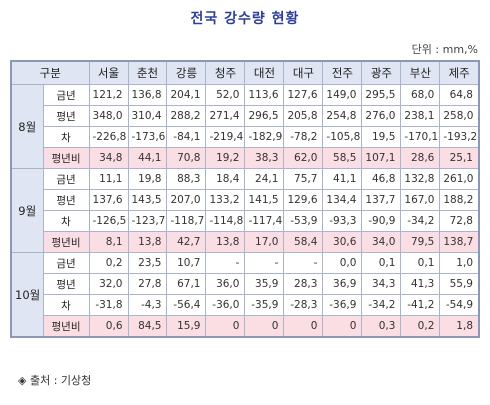 This screenshot has height=405, width=490. Describe the element at coordinates (108, 158) in the screenshot. I see `table-cell: 34,8` at that location.